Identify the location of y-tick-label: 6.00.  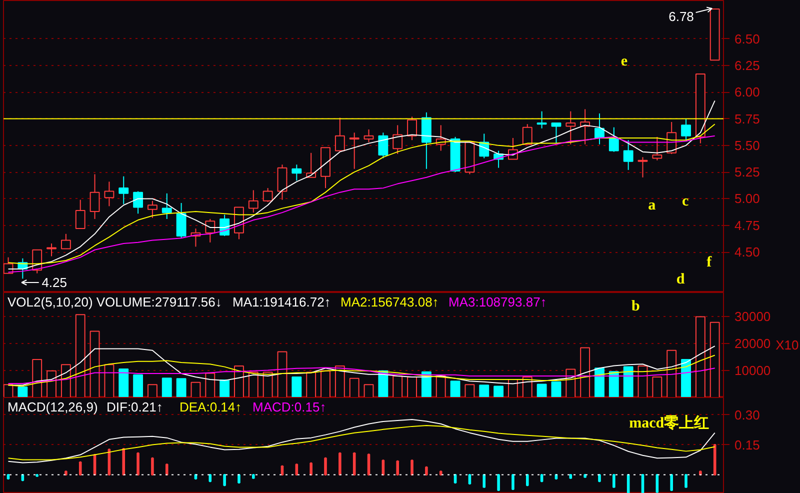
(747, 92).